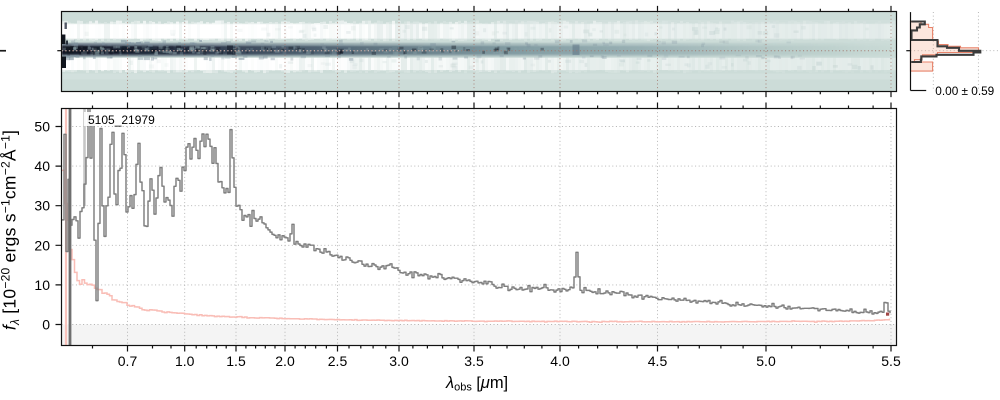 The height and width of the screenshot is (400, 1000). I want to click on svg-text: 3.0, so click(399, 361).